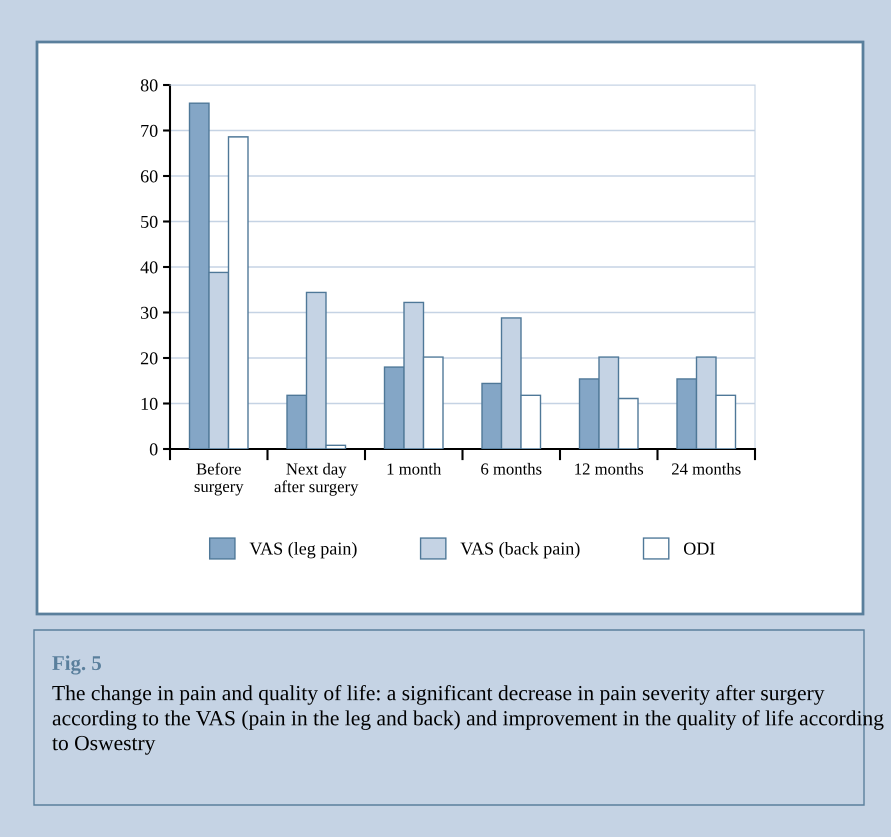 Image resolution: width=891 pixels, height=837 pixels. I want to click on y-tick-label: 60, so click(149, 176).